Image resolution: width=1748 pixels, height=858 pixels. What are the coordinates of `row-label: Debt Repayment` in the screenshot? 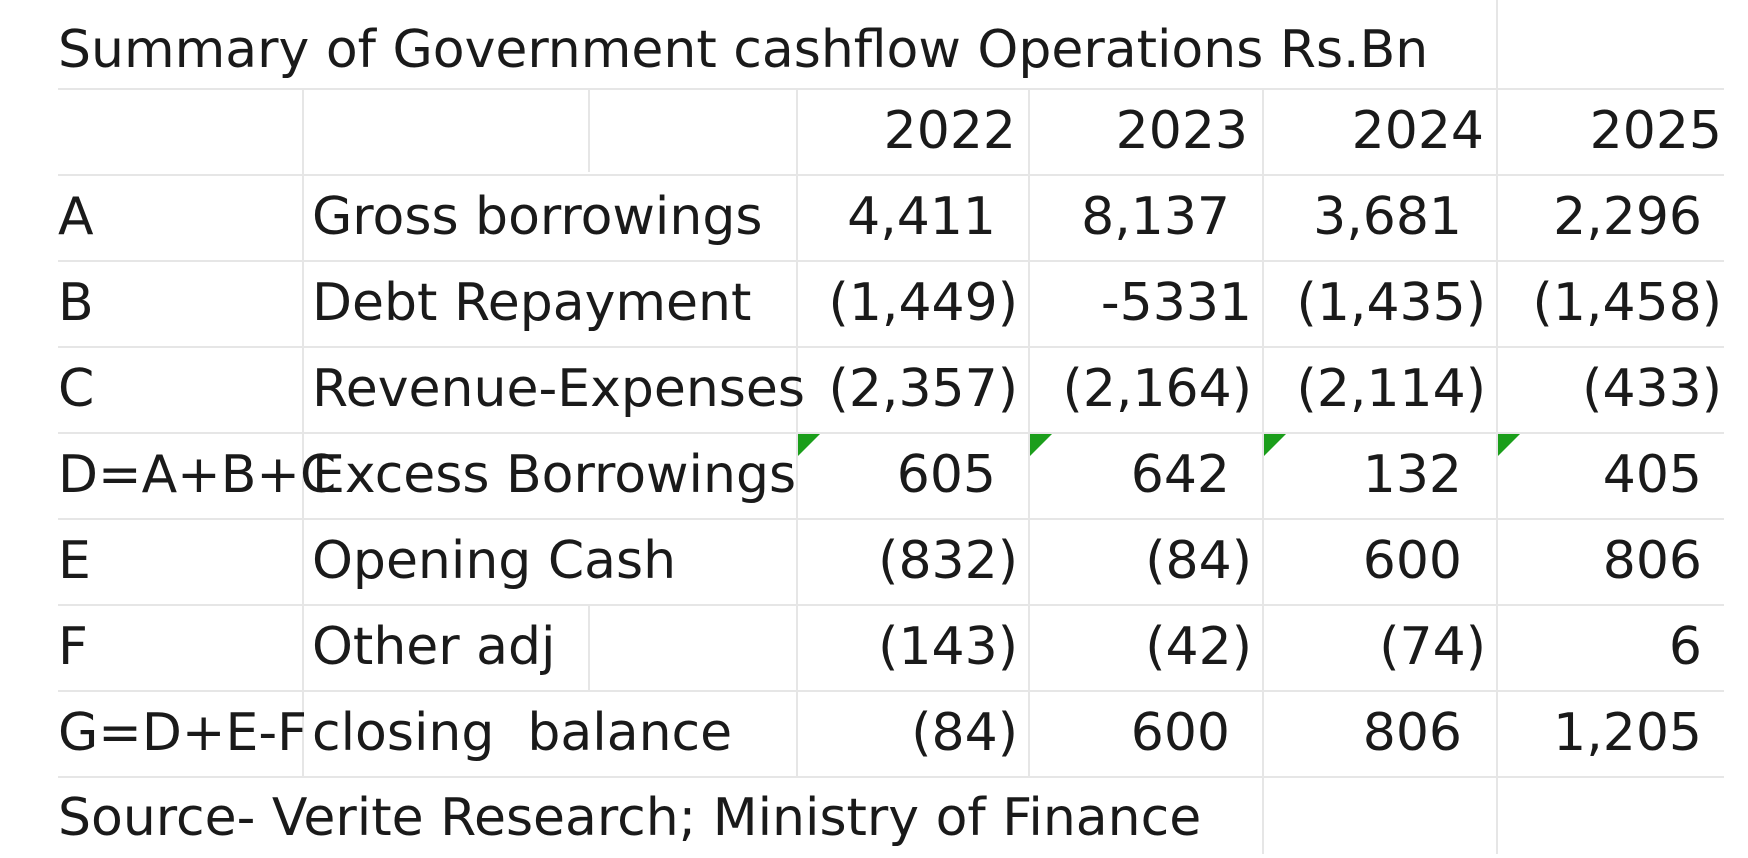 It's located at (532, 303).